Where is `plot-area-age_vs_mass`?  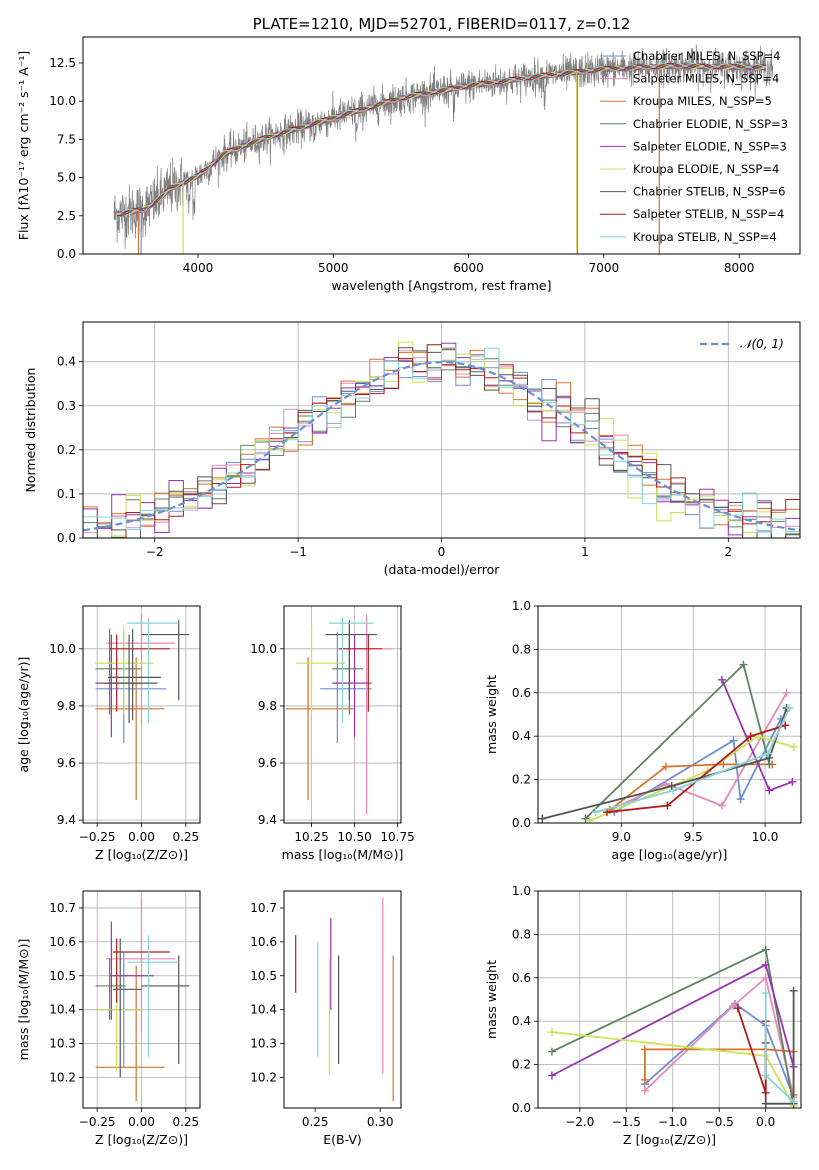
plot-area-age_vs_mass is located at coordinates (339, 714).